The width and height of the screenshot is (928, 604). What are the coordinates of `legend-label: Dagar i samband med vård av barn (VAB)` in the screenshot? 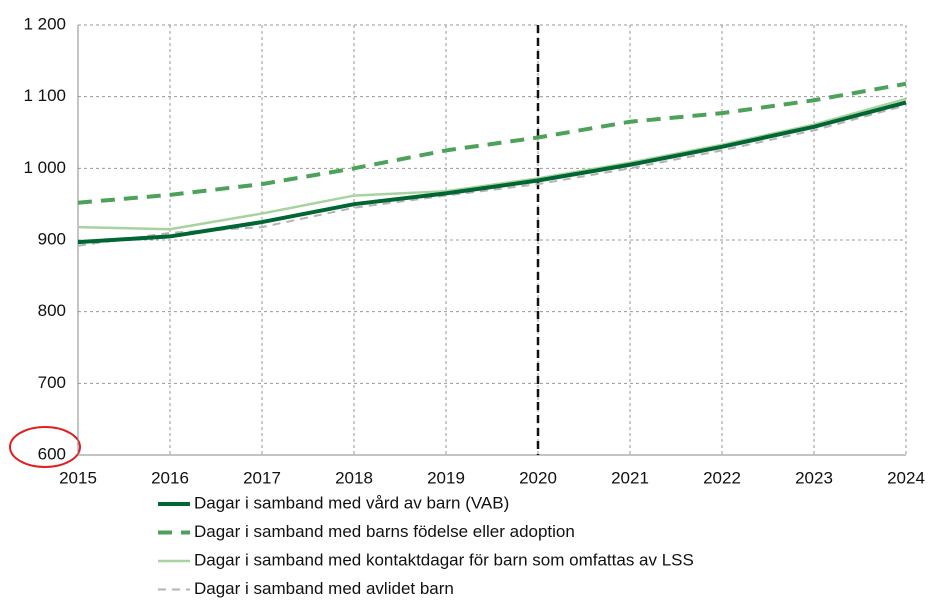 It's located at (351, 502).